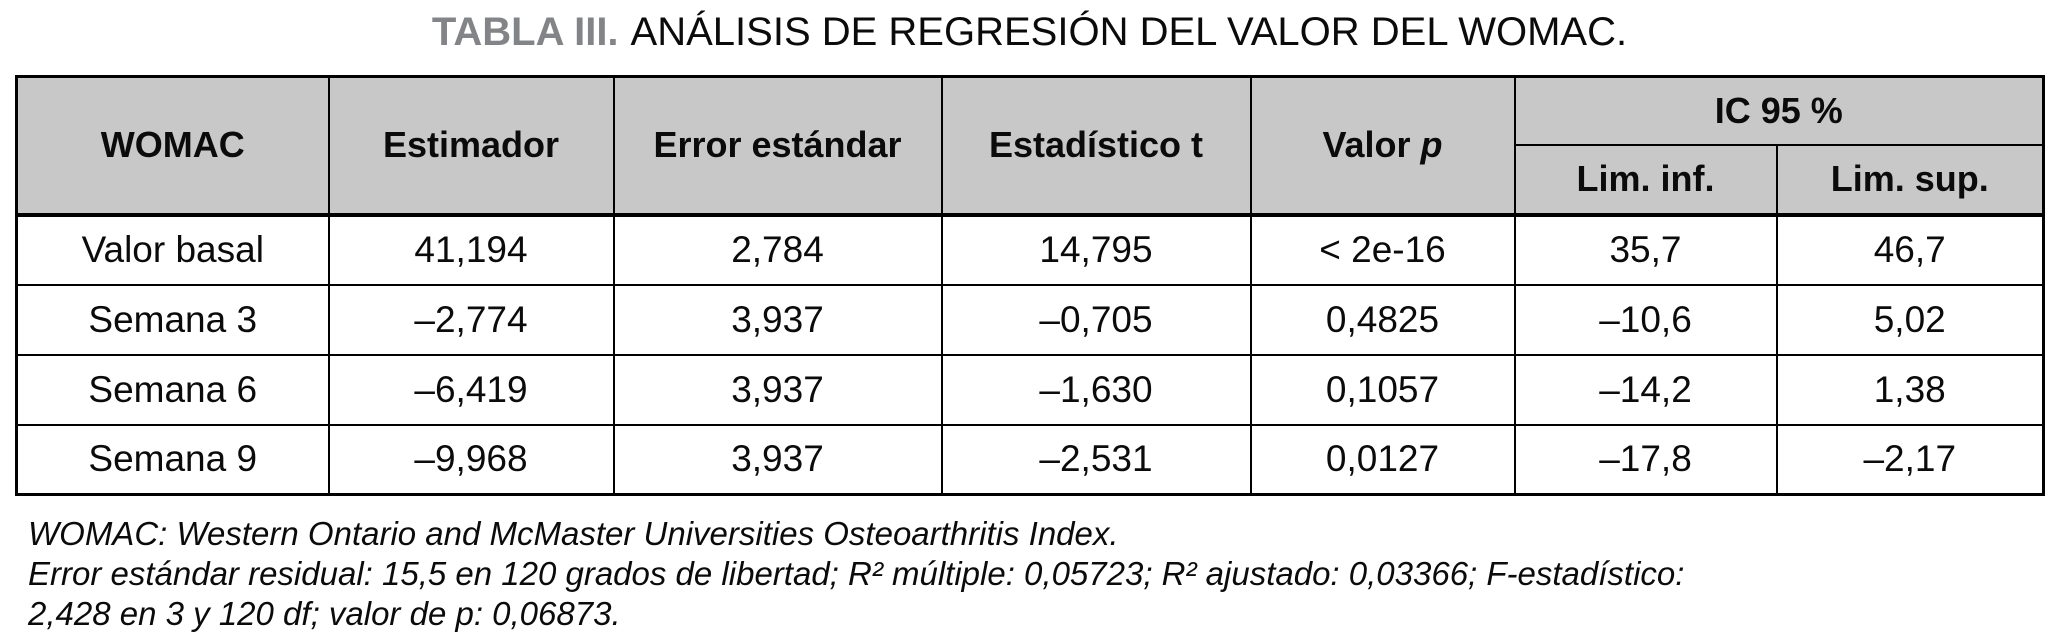 Image resolution: width=2059 pixels, height=640 pixels. I want to click on row-label: Semana 3, so click(172, 319).